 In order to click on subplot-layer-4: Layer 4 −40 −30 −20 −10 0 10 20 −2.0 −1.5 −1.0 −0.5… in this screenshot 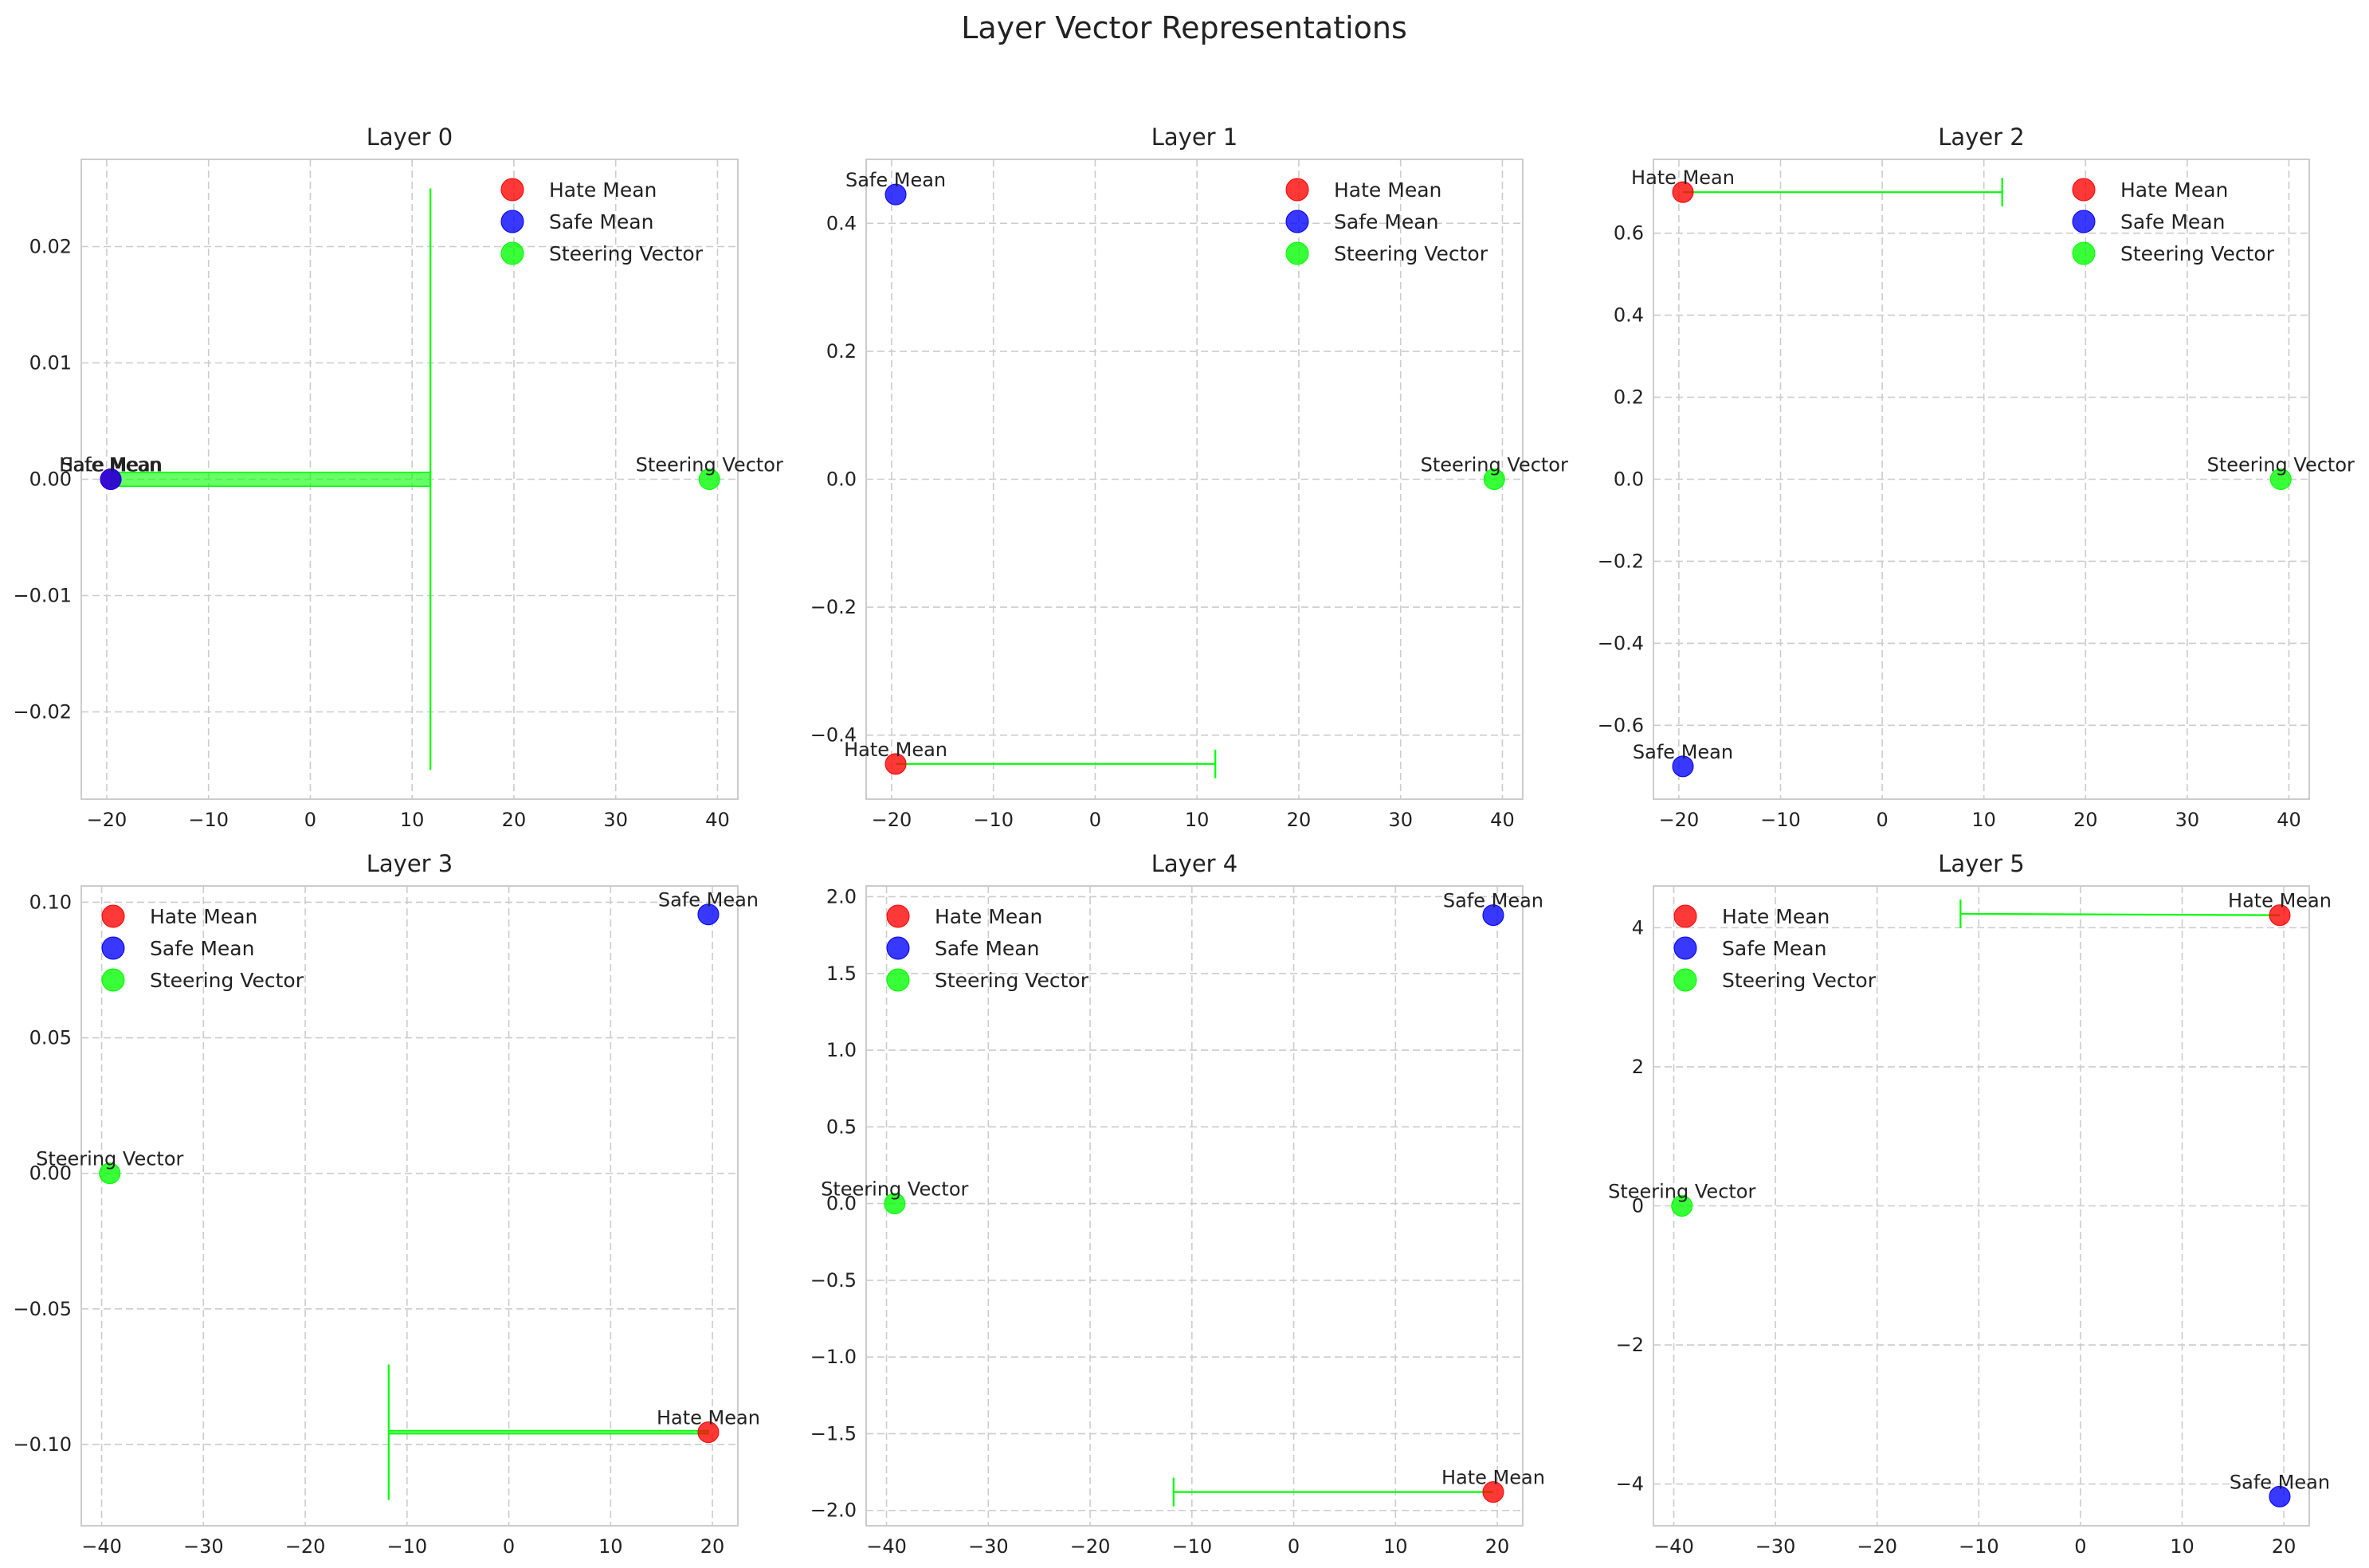, I will do `click(1177, 1204)`.